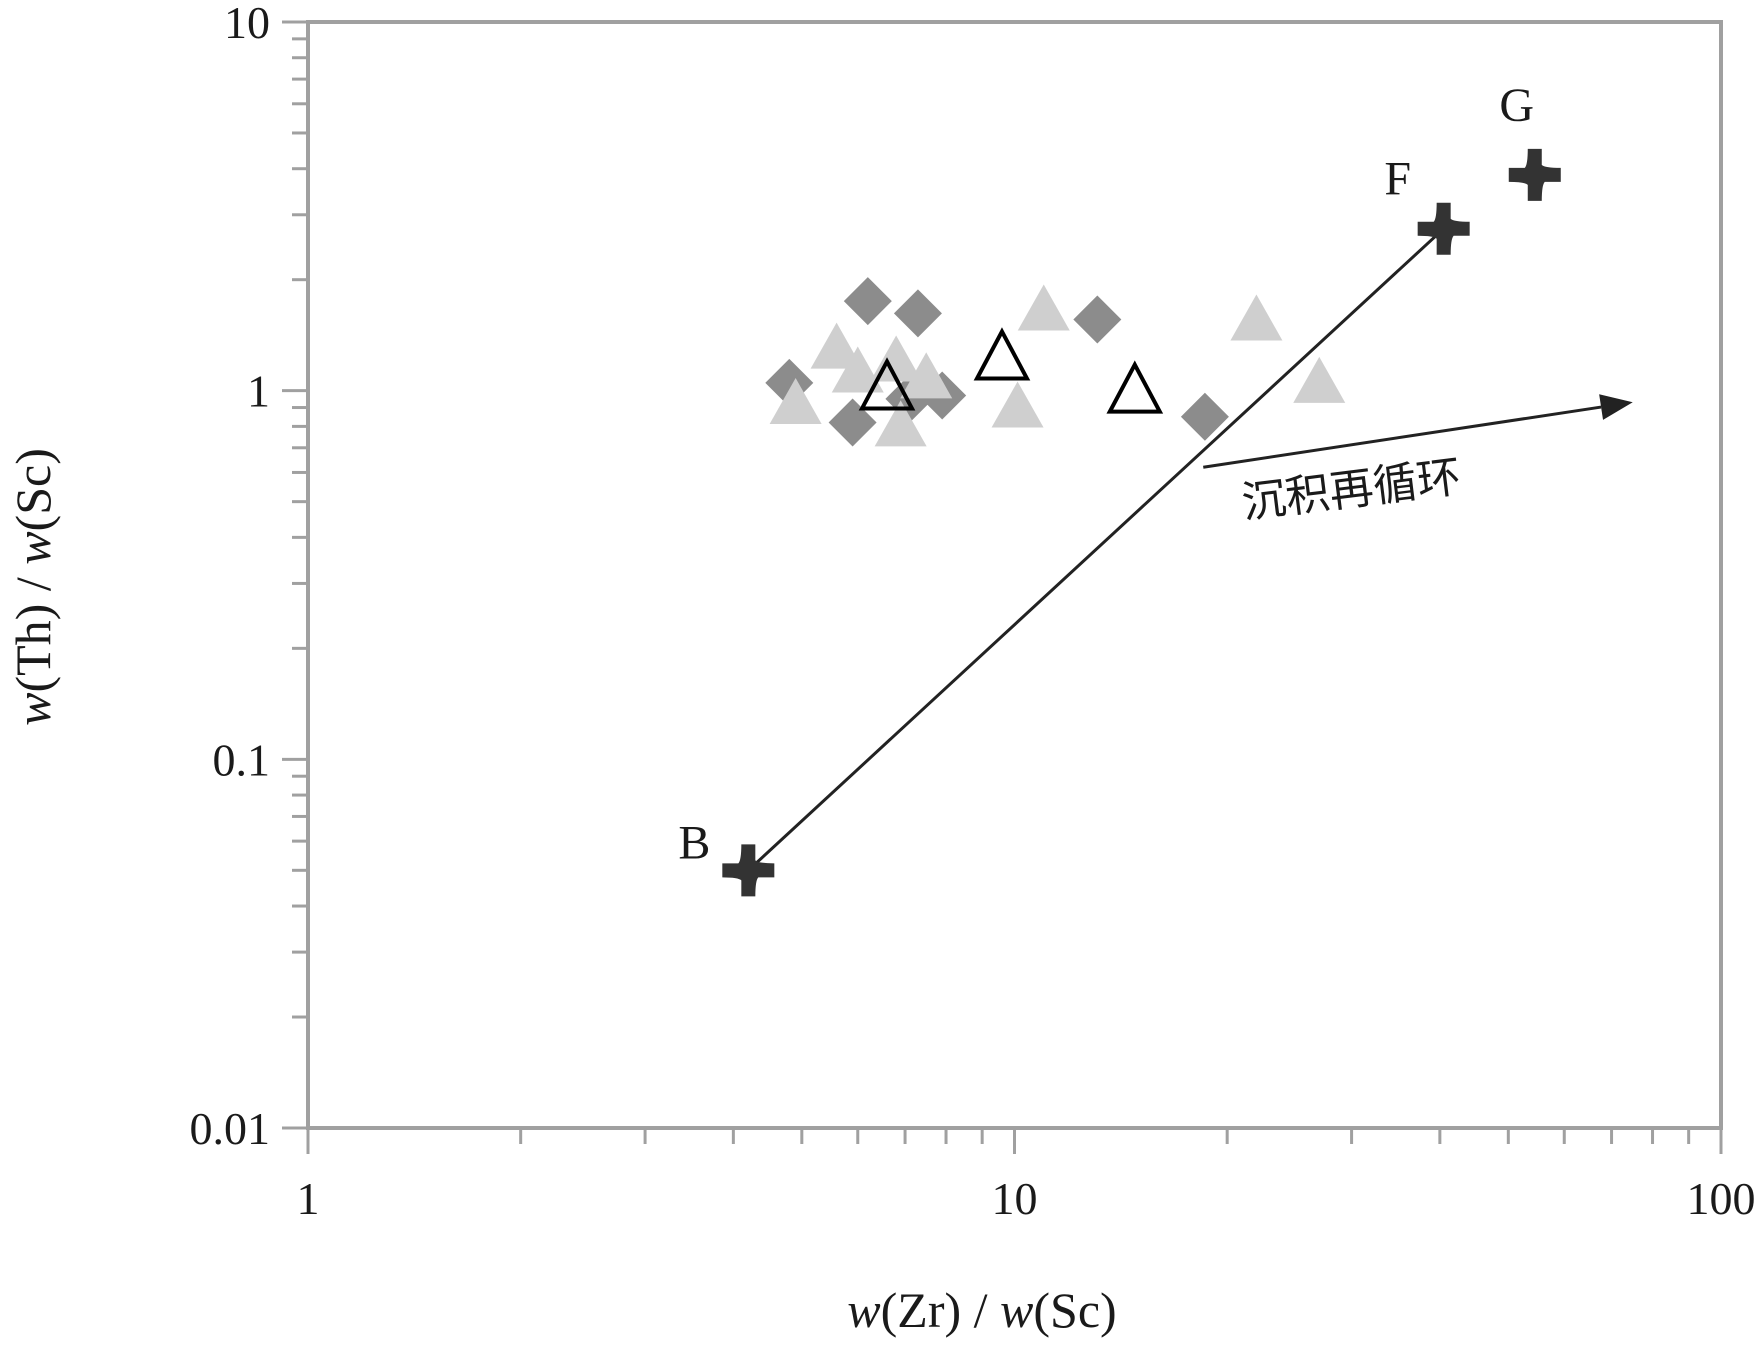 This screenshot has width=1764, height=1348. I want to click on x-tick-label: 10, so click(1015, 1198).